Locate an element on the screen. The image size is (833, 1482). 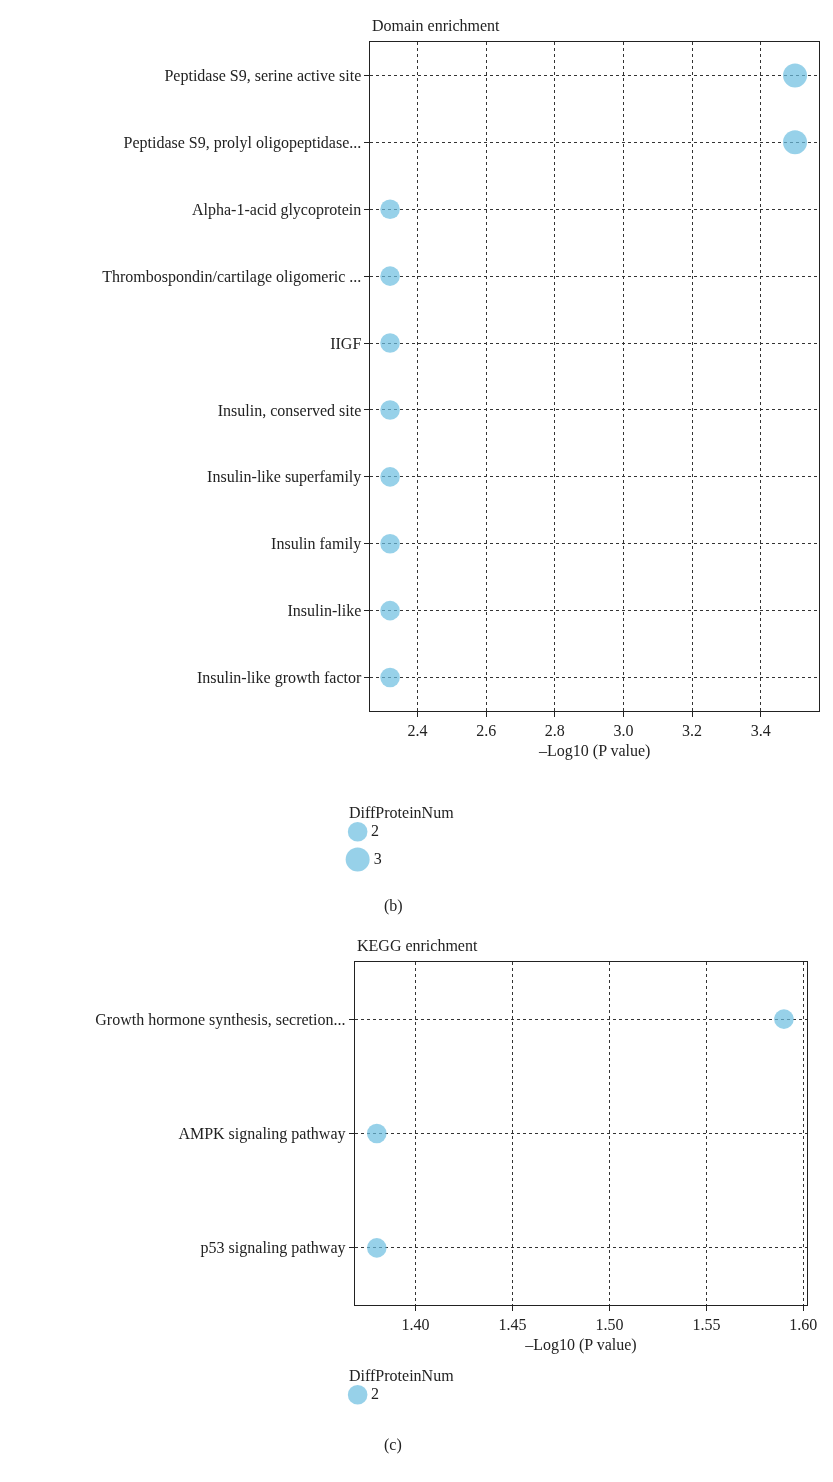
y-tick-label: IIGF is located at coordinates (346, 343).